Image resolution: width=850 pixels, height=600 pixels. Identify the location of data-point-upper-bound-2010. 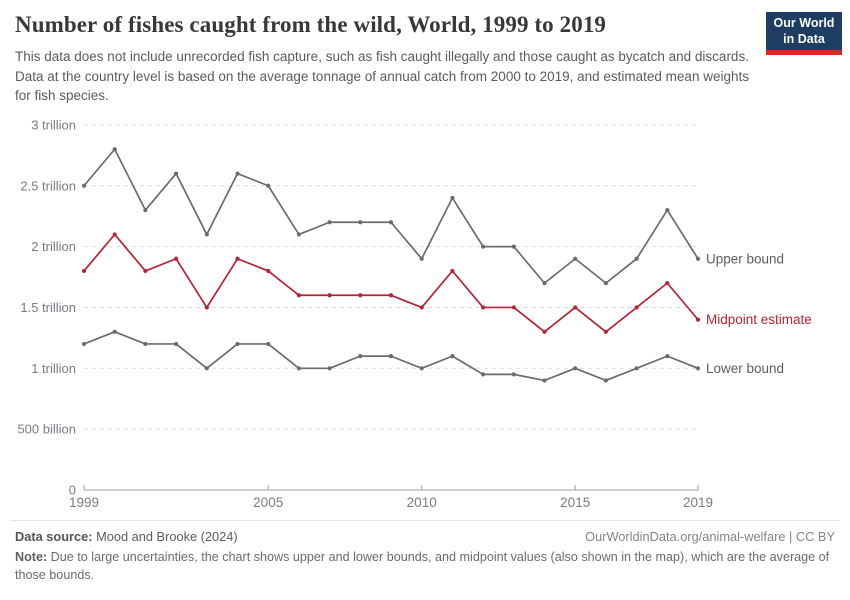
(421, 258).